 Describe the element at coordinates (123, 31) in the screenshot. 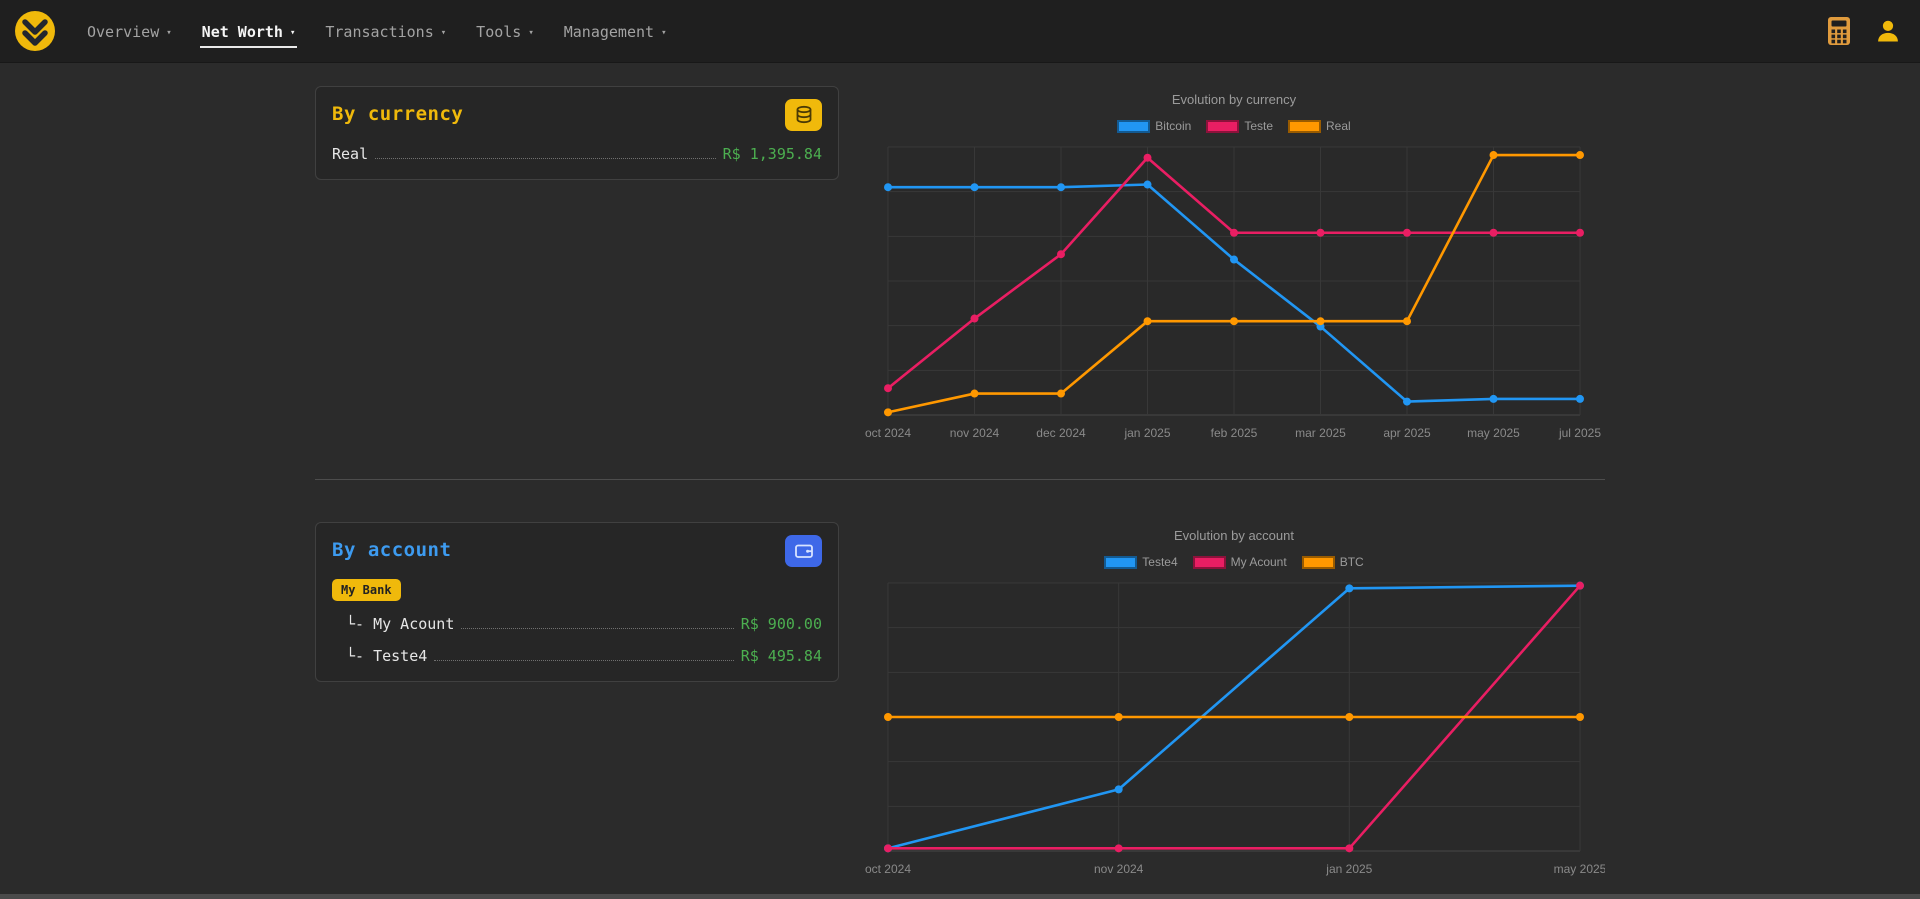

I see `nav-item-label: Overview` at that location.